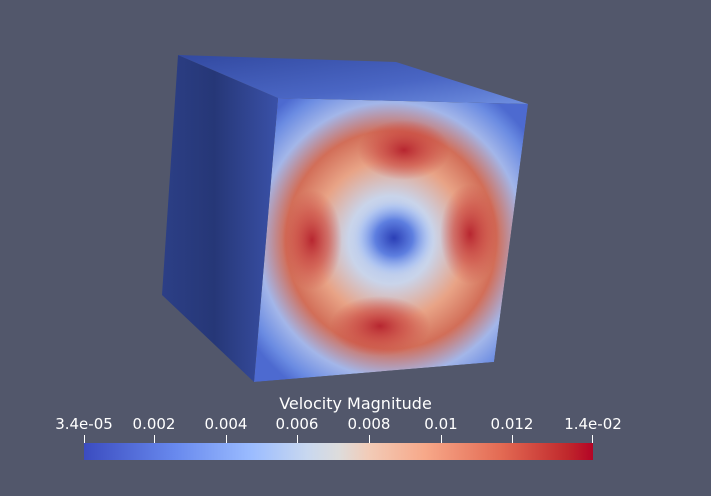  Describe the element at coordinates (84, 424) in the screenshot. I see `tick-label-min: 3.4e-05` at that location.